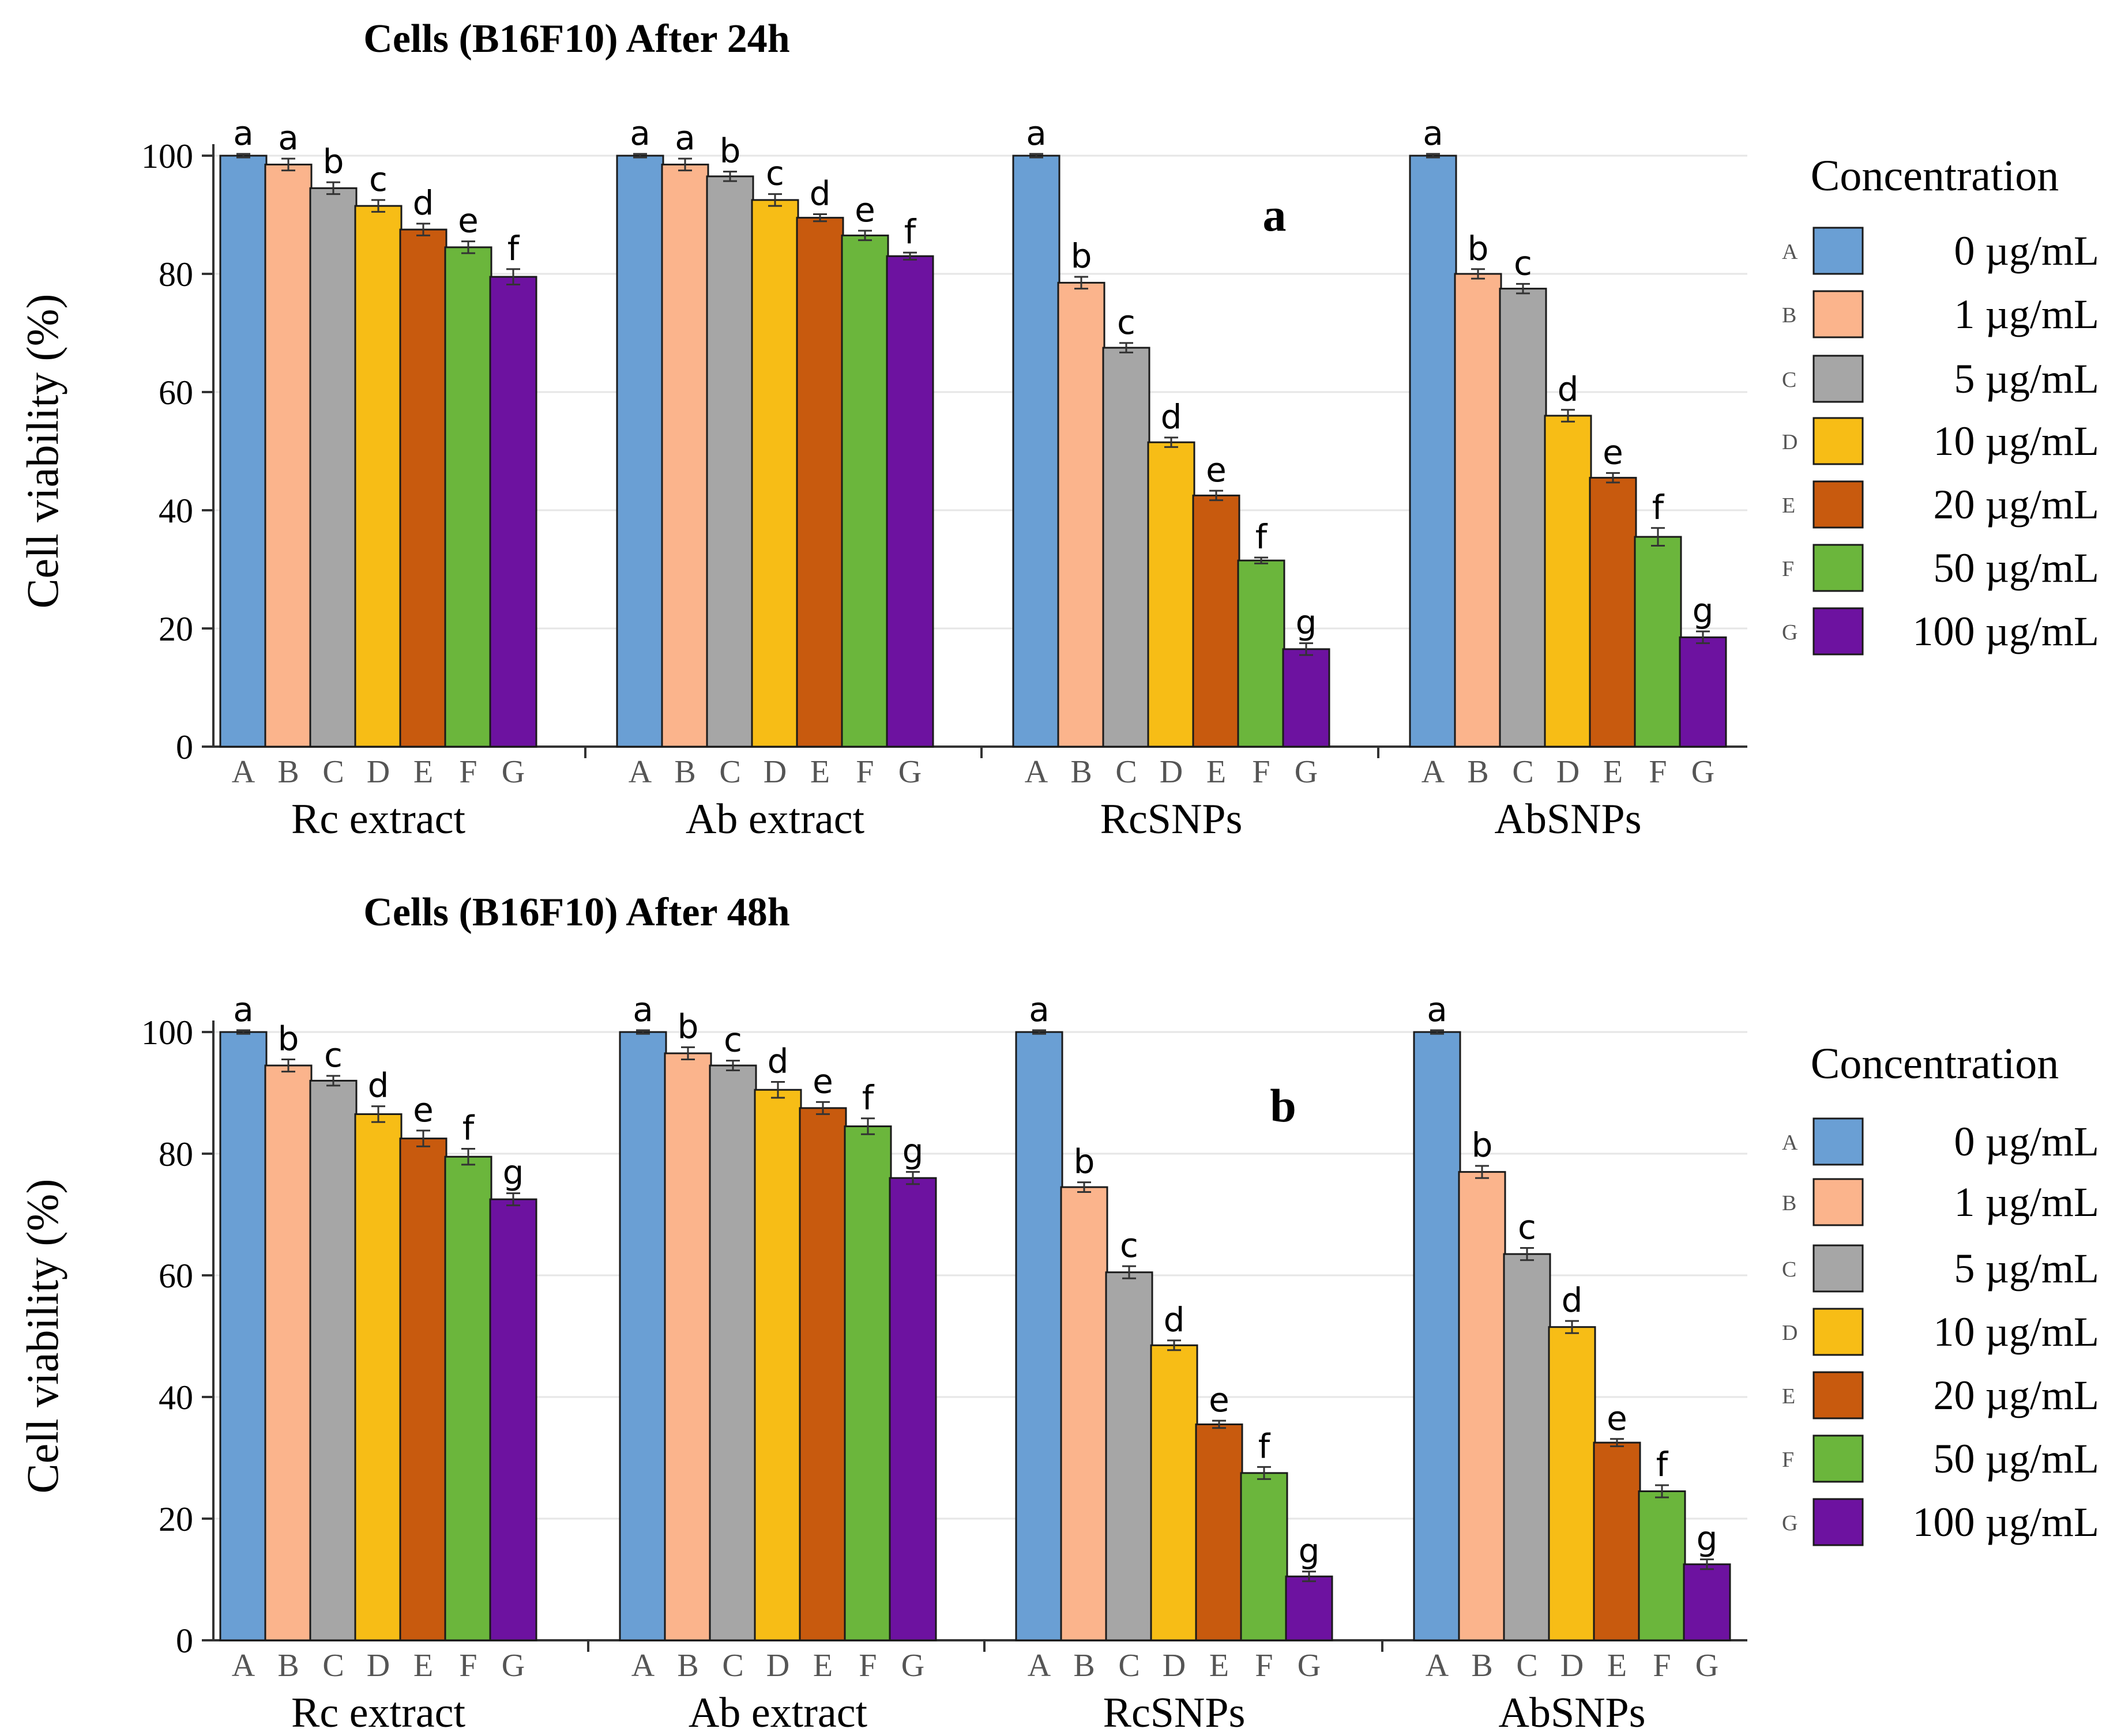  I want to click on y-tick-label: 100, so click(167, 156).